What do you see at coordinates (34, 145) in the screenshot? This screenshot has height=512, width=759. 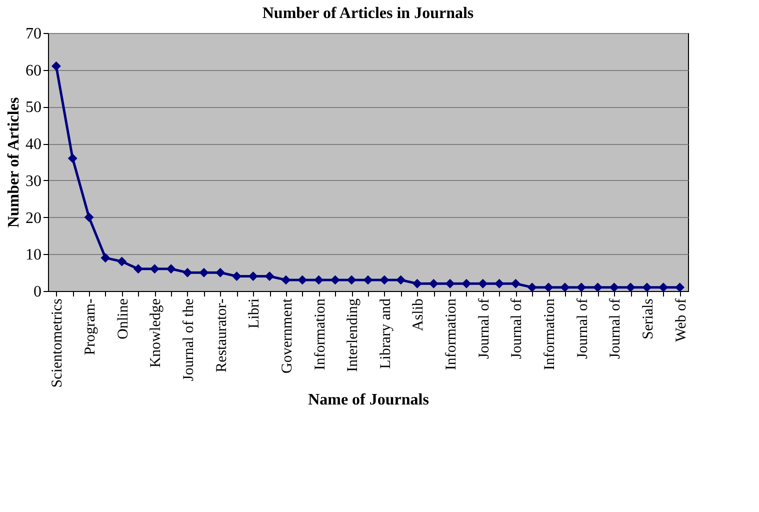 I see `y-tick-label: 40` at bounding box center [34, 145].